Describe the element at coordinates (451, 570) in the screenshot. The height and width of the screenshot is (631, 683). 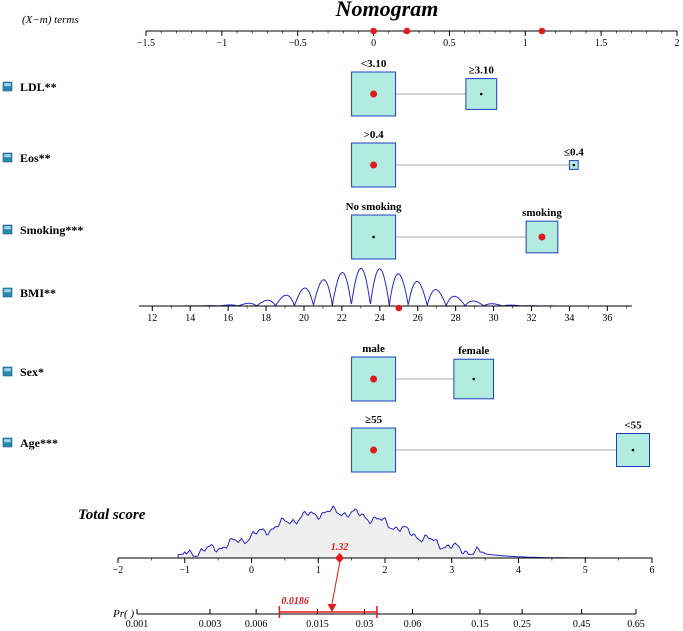
I see `total-score-tick-label: 3` at that location.